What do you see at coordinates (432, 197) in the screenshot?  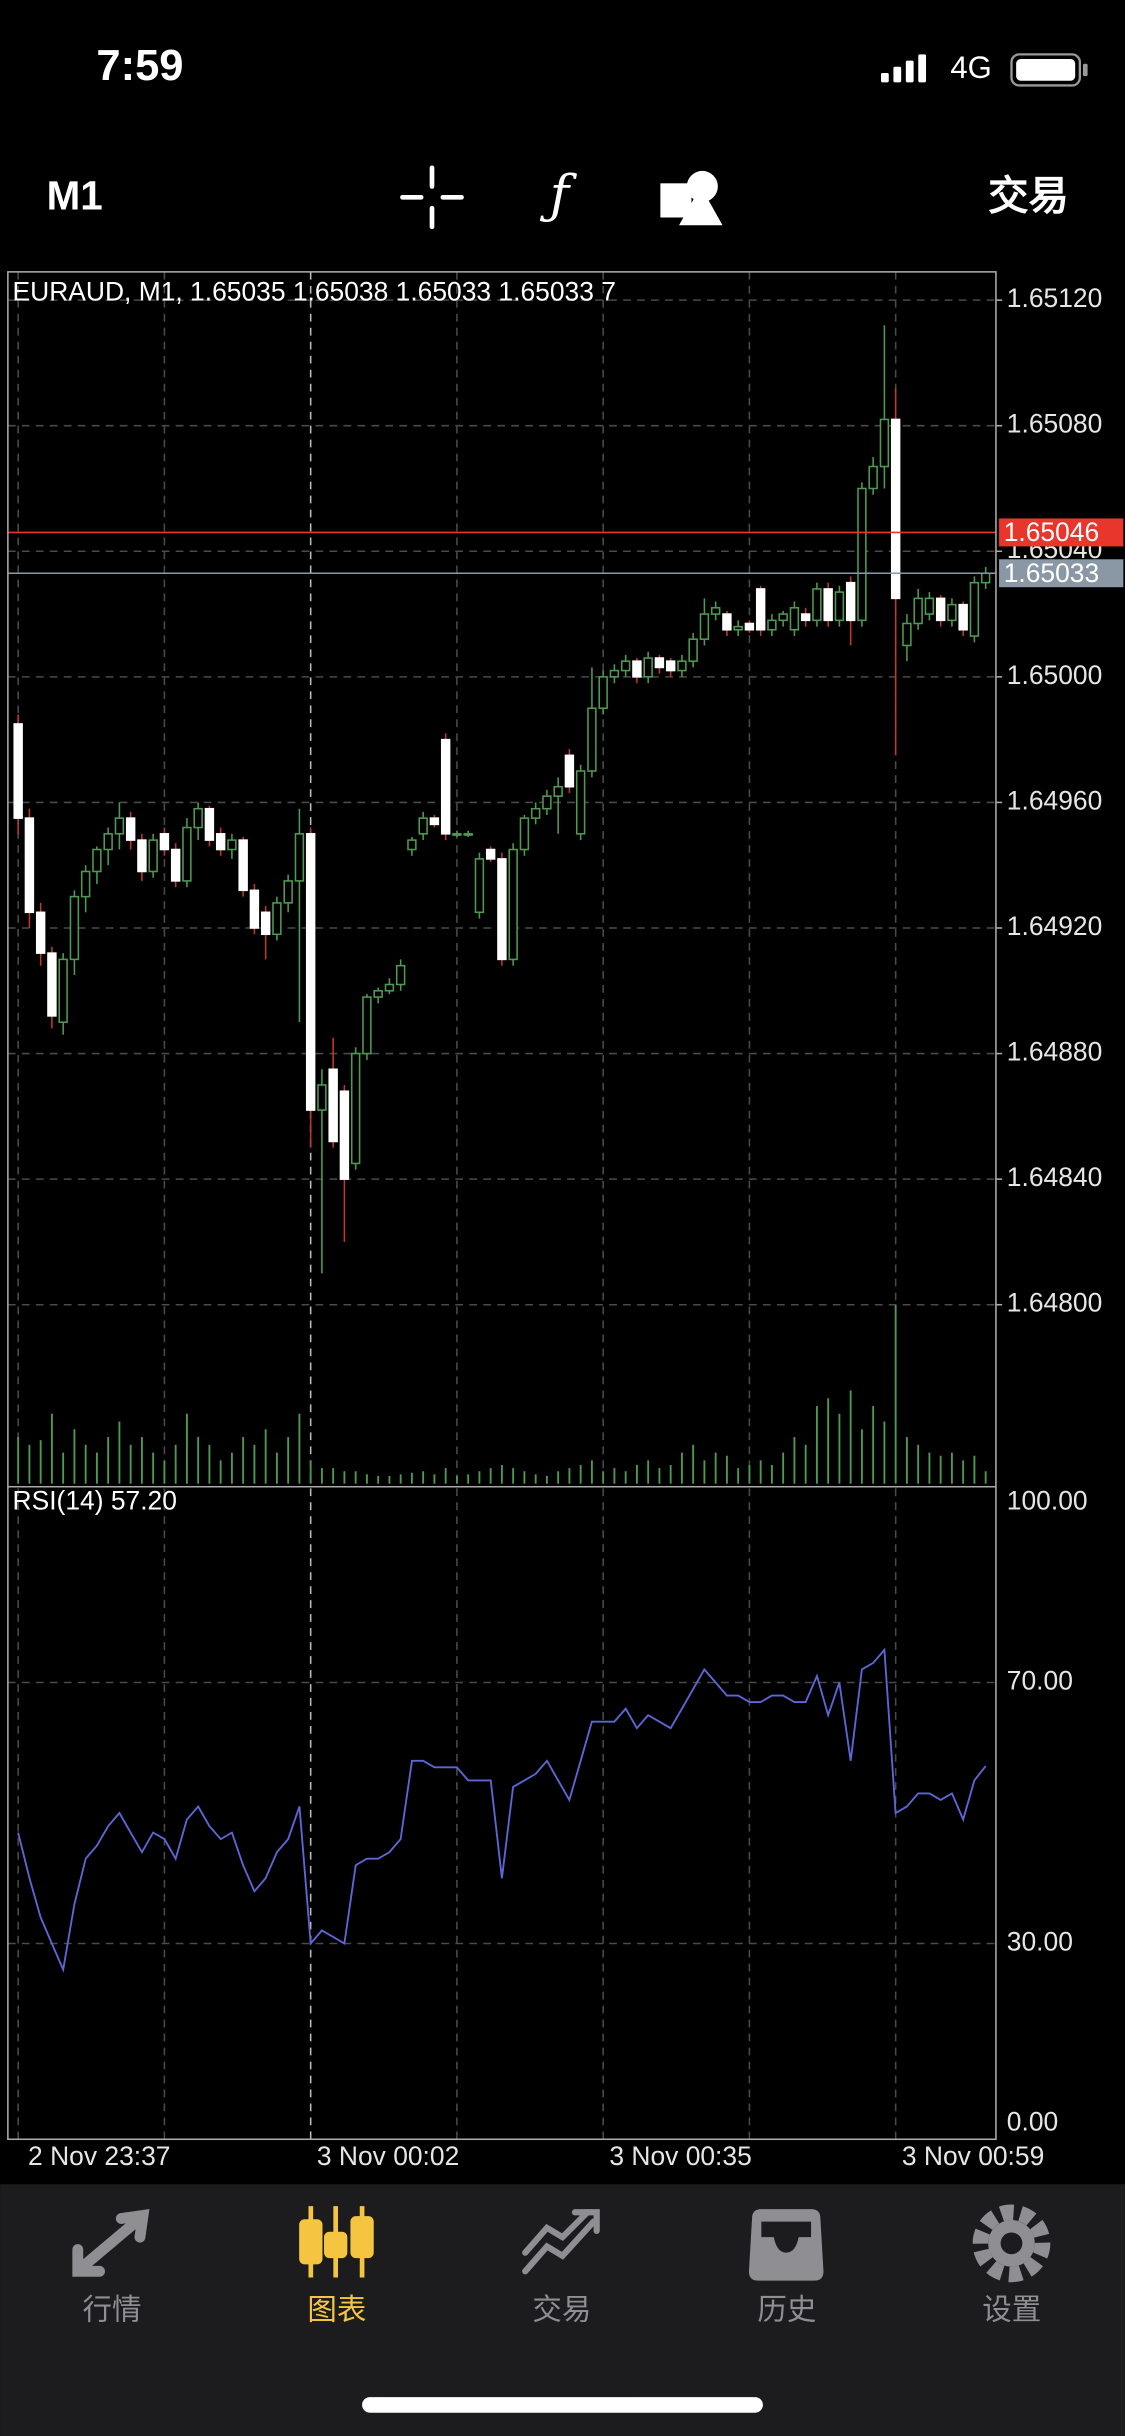 I see `crosshair-button` at bounding box center [432, 197].